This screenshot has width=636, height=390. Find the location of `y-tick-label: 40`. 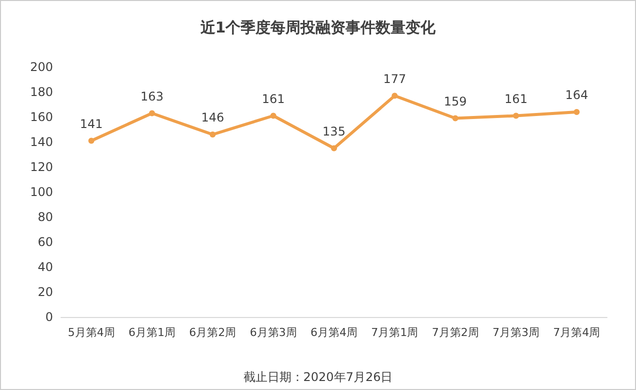

y-tick-label: 40 is located at coordinates (45, 267).